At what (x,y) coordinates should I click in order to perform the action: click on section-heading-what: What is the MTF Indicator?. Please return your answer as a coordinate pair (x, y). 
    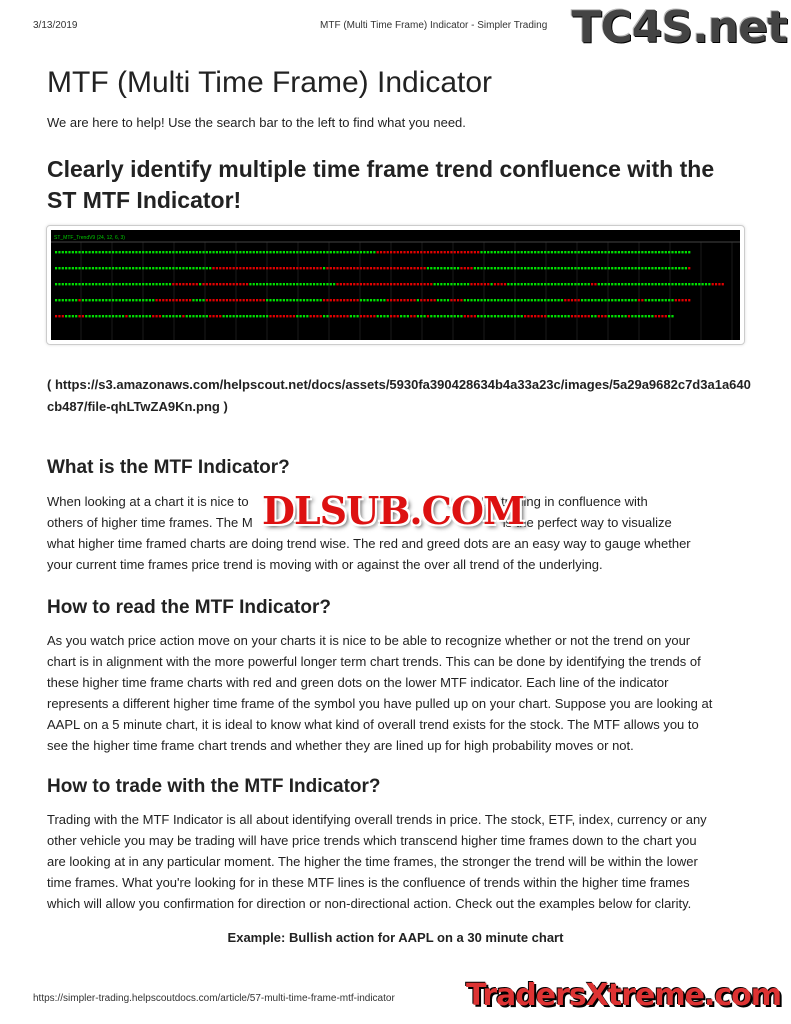
    Looking at the image, I should click on (168, 467).